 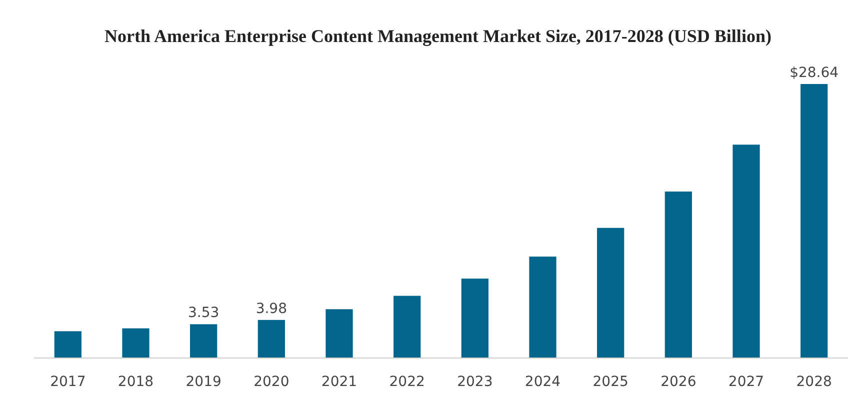 What do you see at coordinates (204, 313) in the screenshot?
I see `data-label: 3.53` at bounding box center [204, 313].